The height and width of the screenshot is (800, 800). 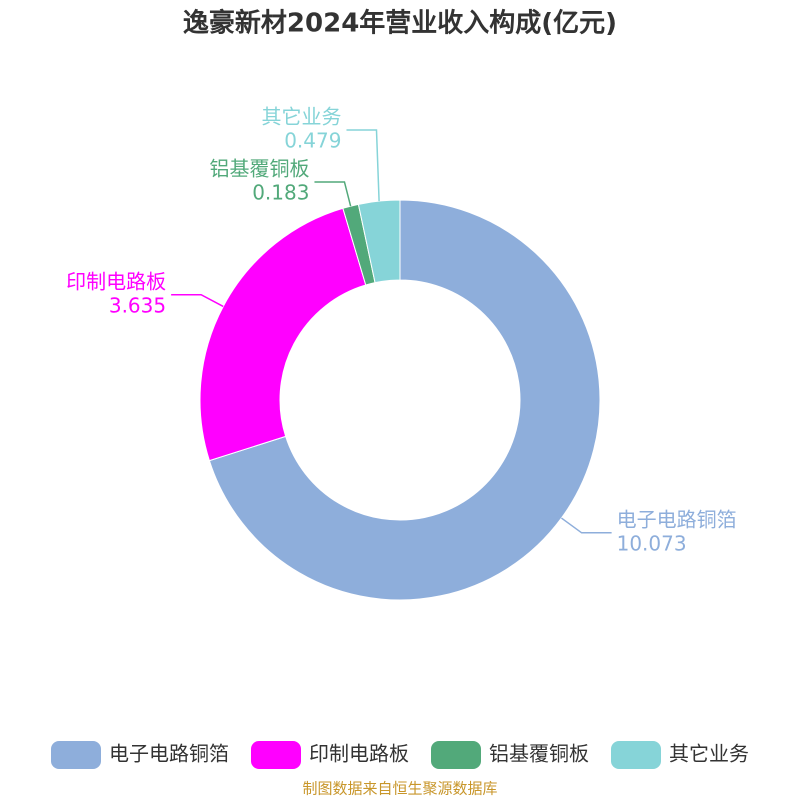 I want to click on value-label: 3.635, so click(x=137, y=305).